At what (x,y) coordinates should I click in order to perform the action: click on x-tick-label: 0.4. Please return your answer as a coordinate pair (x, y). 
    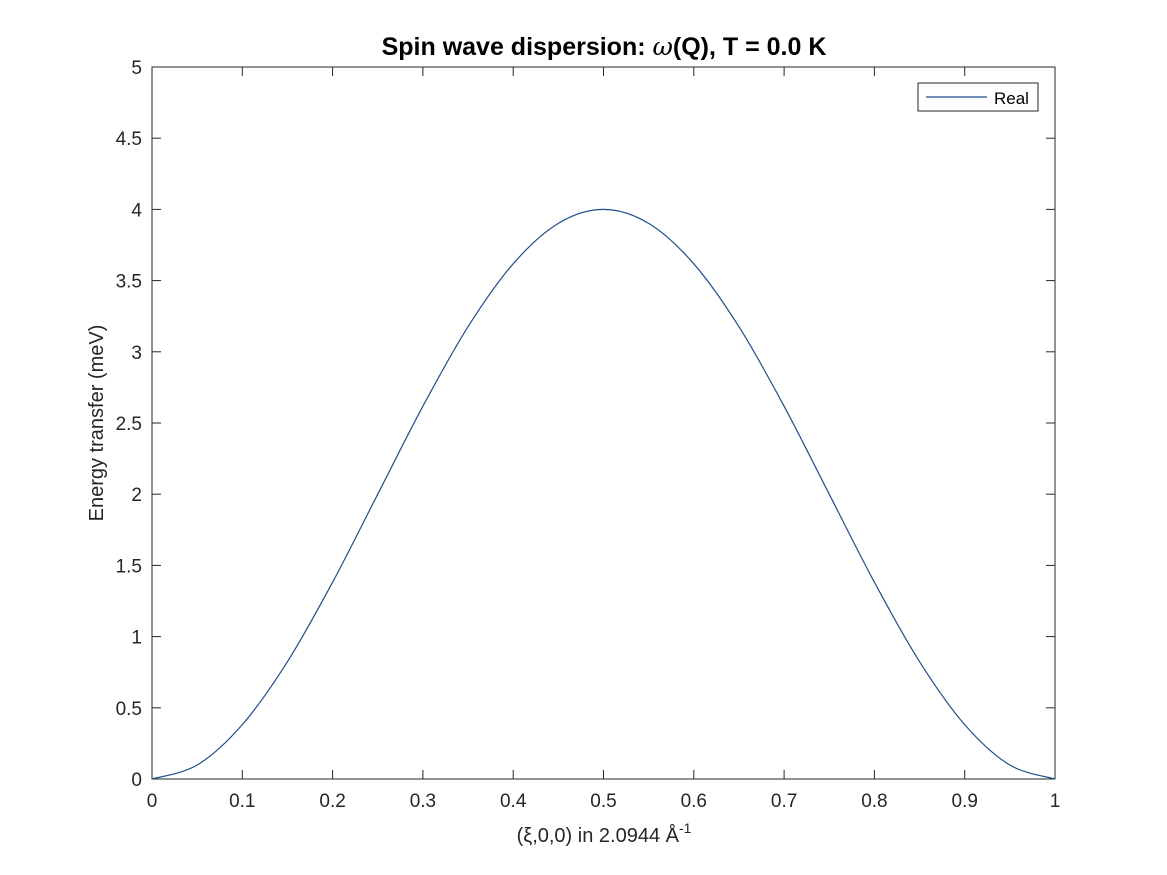
    Looking at the image, I should click on (513, 801).